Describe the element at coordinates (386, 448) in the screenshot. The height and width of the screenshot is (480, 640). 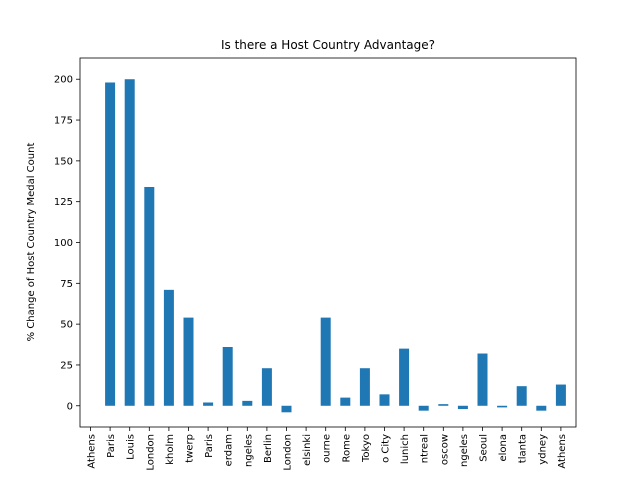
I see `x-tick-label: o City` at that location.